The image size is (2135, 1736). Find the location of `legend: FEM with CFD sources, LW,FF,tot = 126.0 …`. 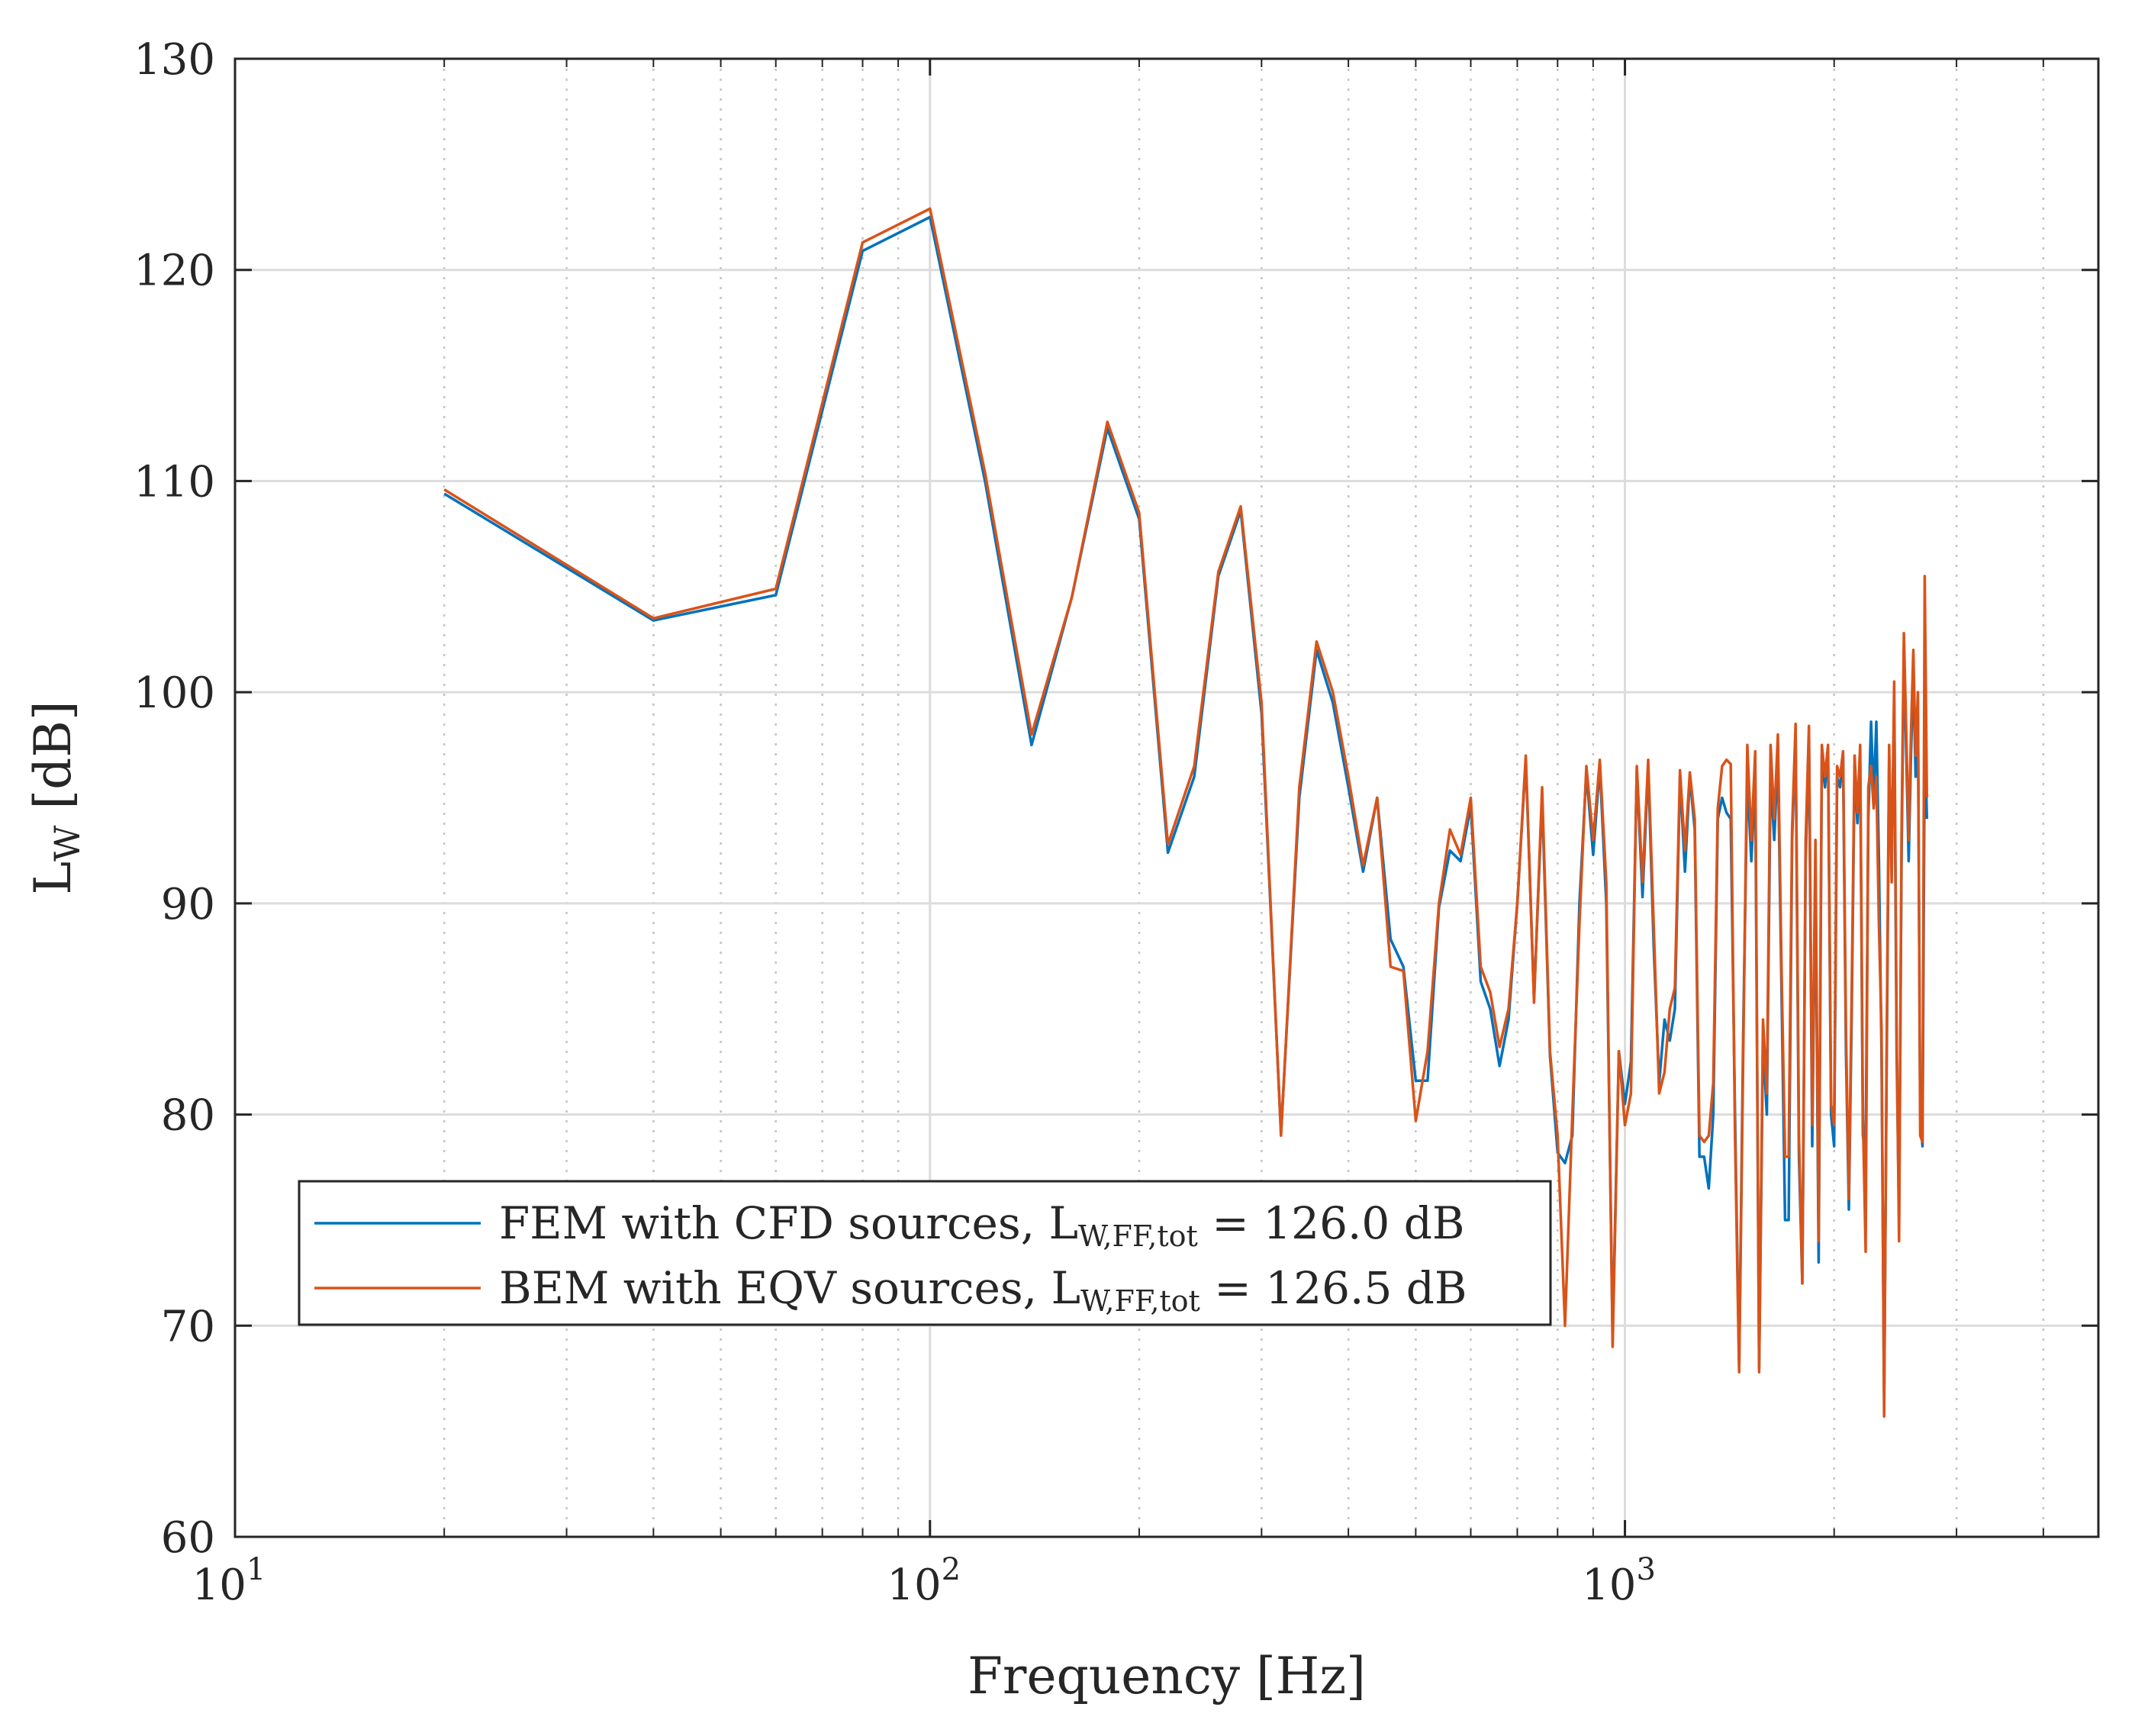

legend: FEM with CFD sources, LW,FF,tot = 126.0 … is located at coordinates (925, 1253).